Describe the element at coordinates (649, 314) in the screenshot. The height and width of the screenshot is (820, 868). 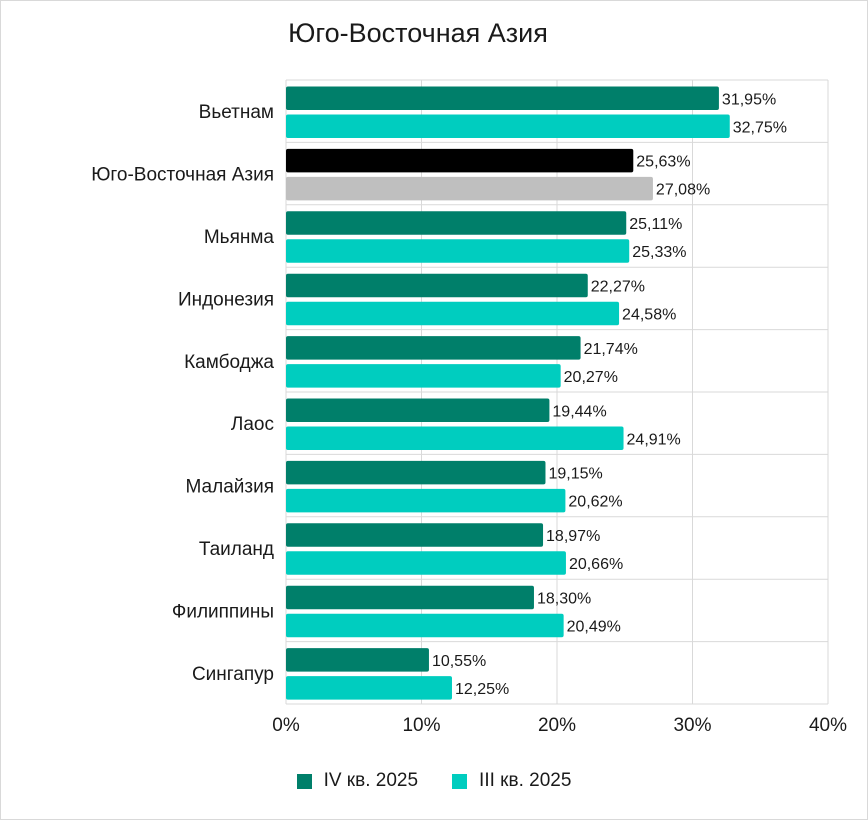
I see `data-label: 24,58%` at that location.